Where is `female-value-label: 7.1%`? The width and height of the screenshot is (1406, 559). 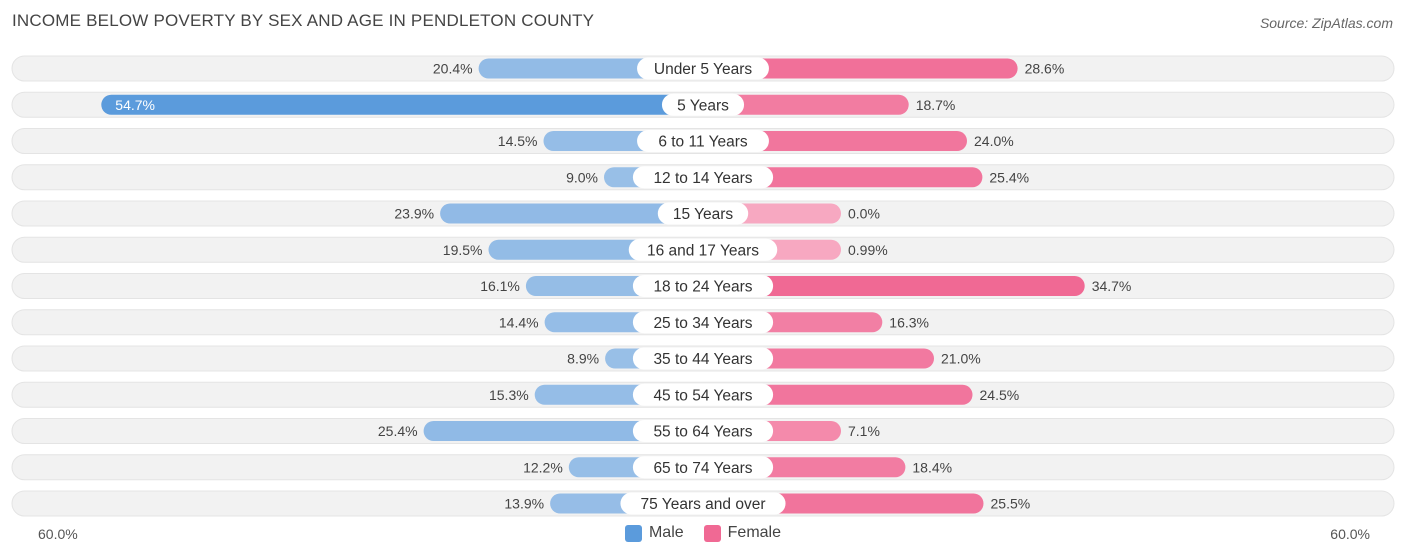 female-value-label: 7.1% is located at coordinates (864, 431).